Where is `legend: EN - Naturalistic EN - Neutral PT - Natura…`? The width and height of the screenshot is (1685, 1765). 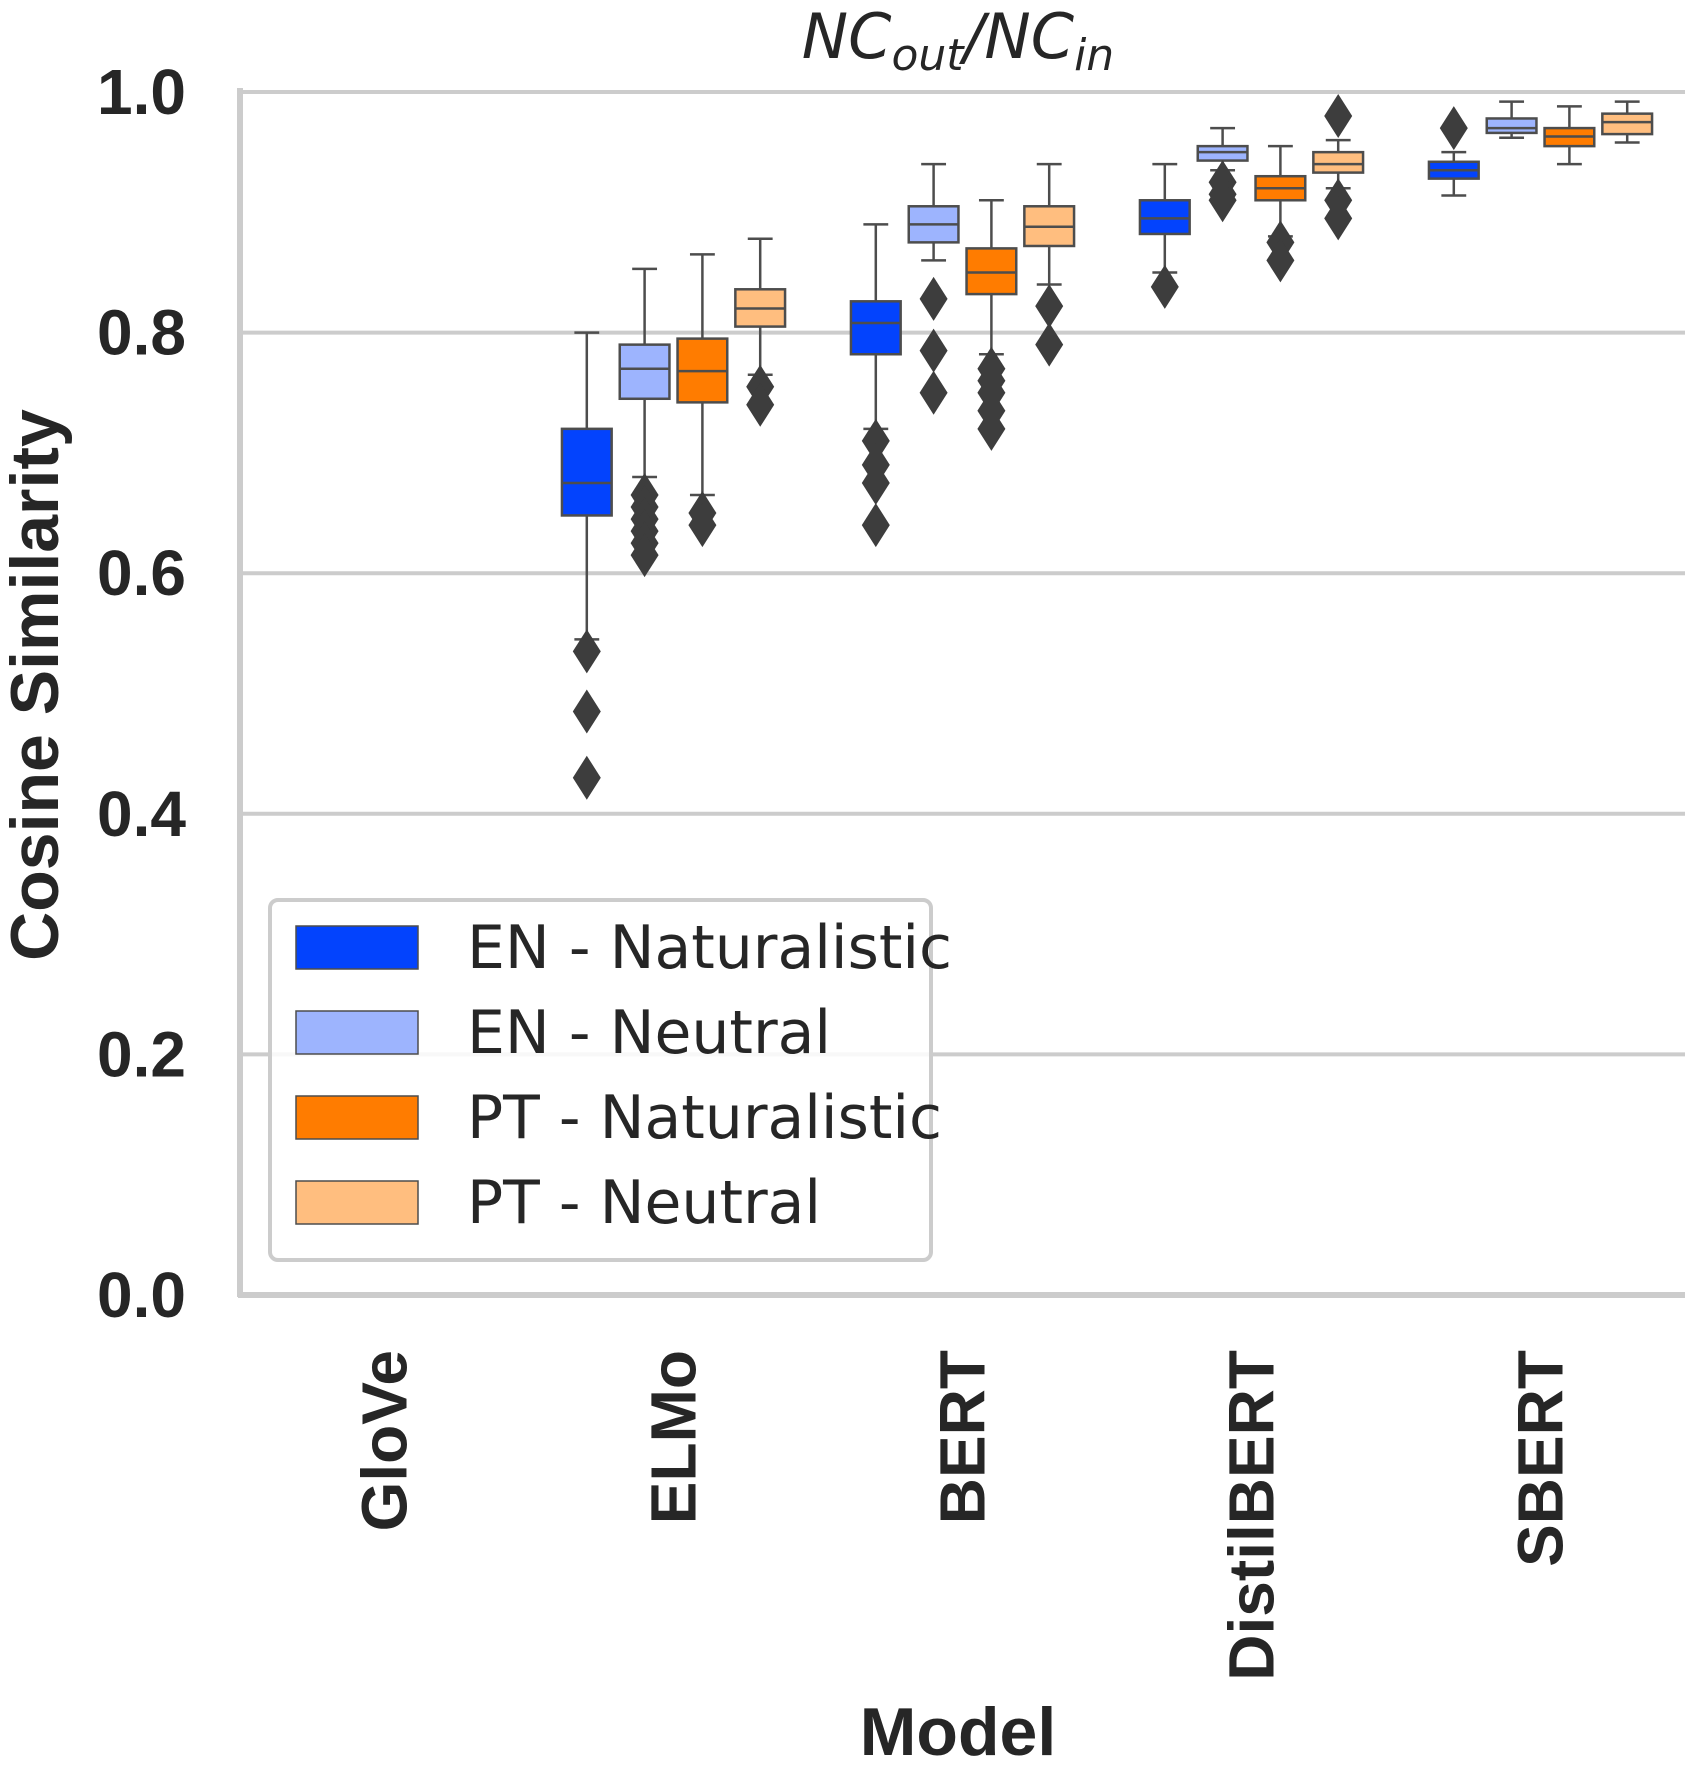 legend: EN - Naturalistic EN - Neutral PT - Natura… is located at coordinates (610, 1080).